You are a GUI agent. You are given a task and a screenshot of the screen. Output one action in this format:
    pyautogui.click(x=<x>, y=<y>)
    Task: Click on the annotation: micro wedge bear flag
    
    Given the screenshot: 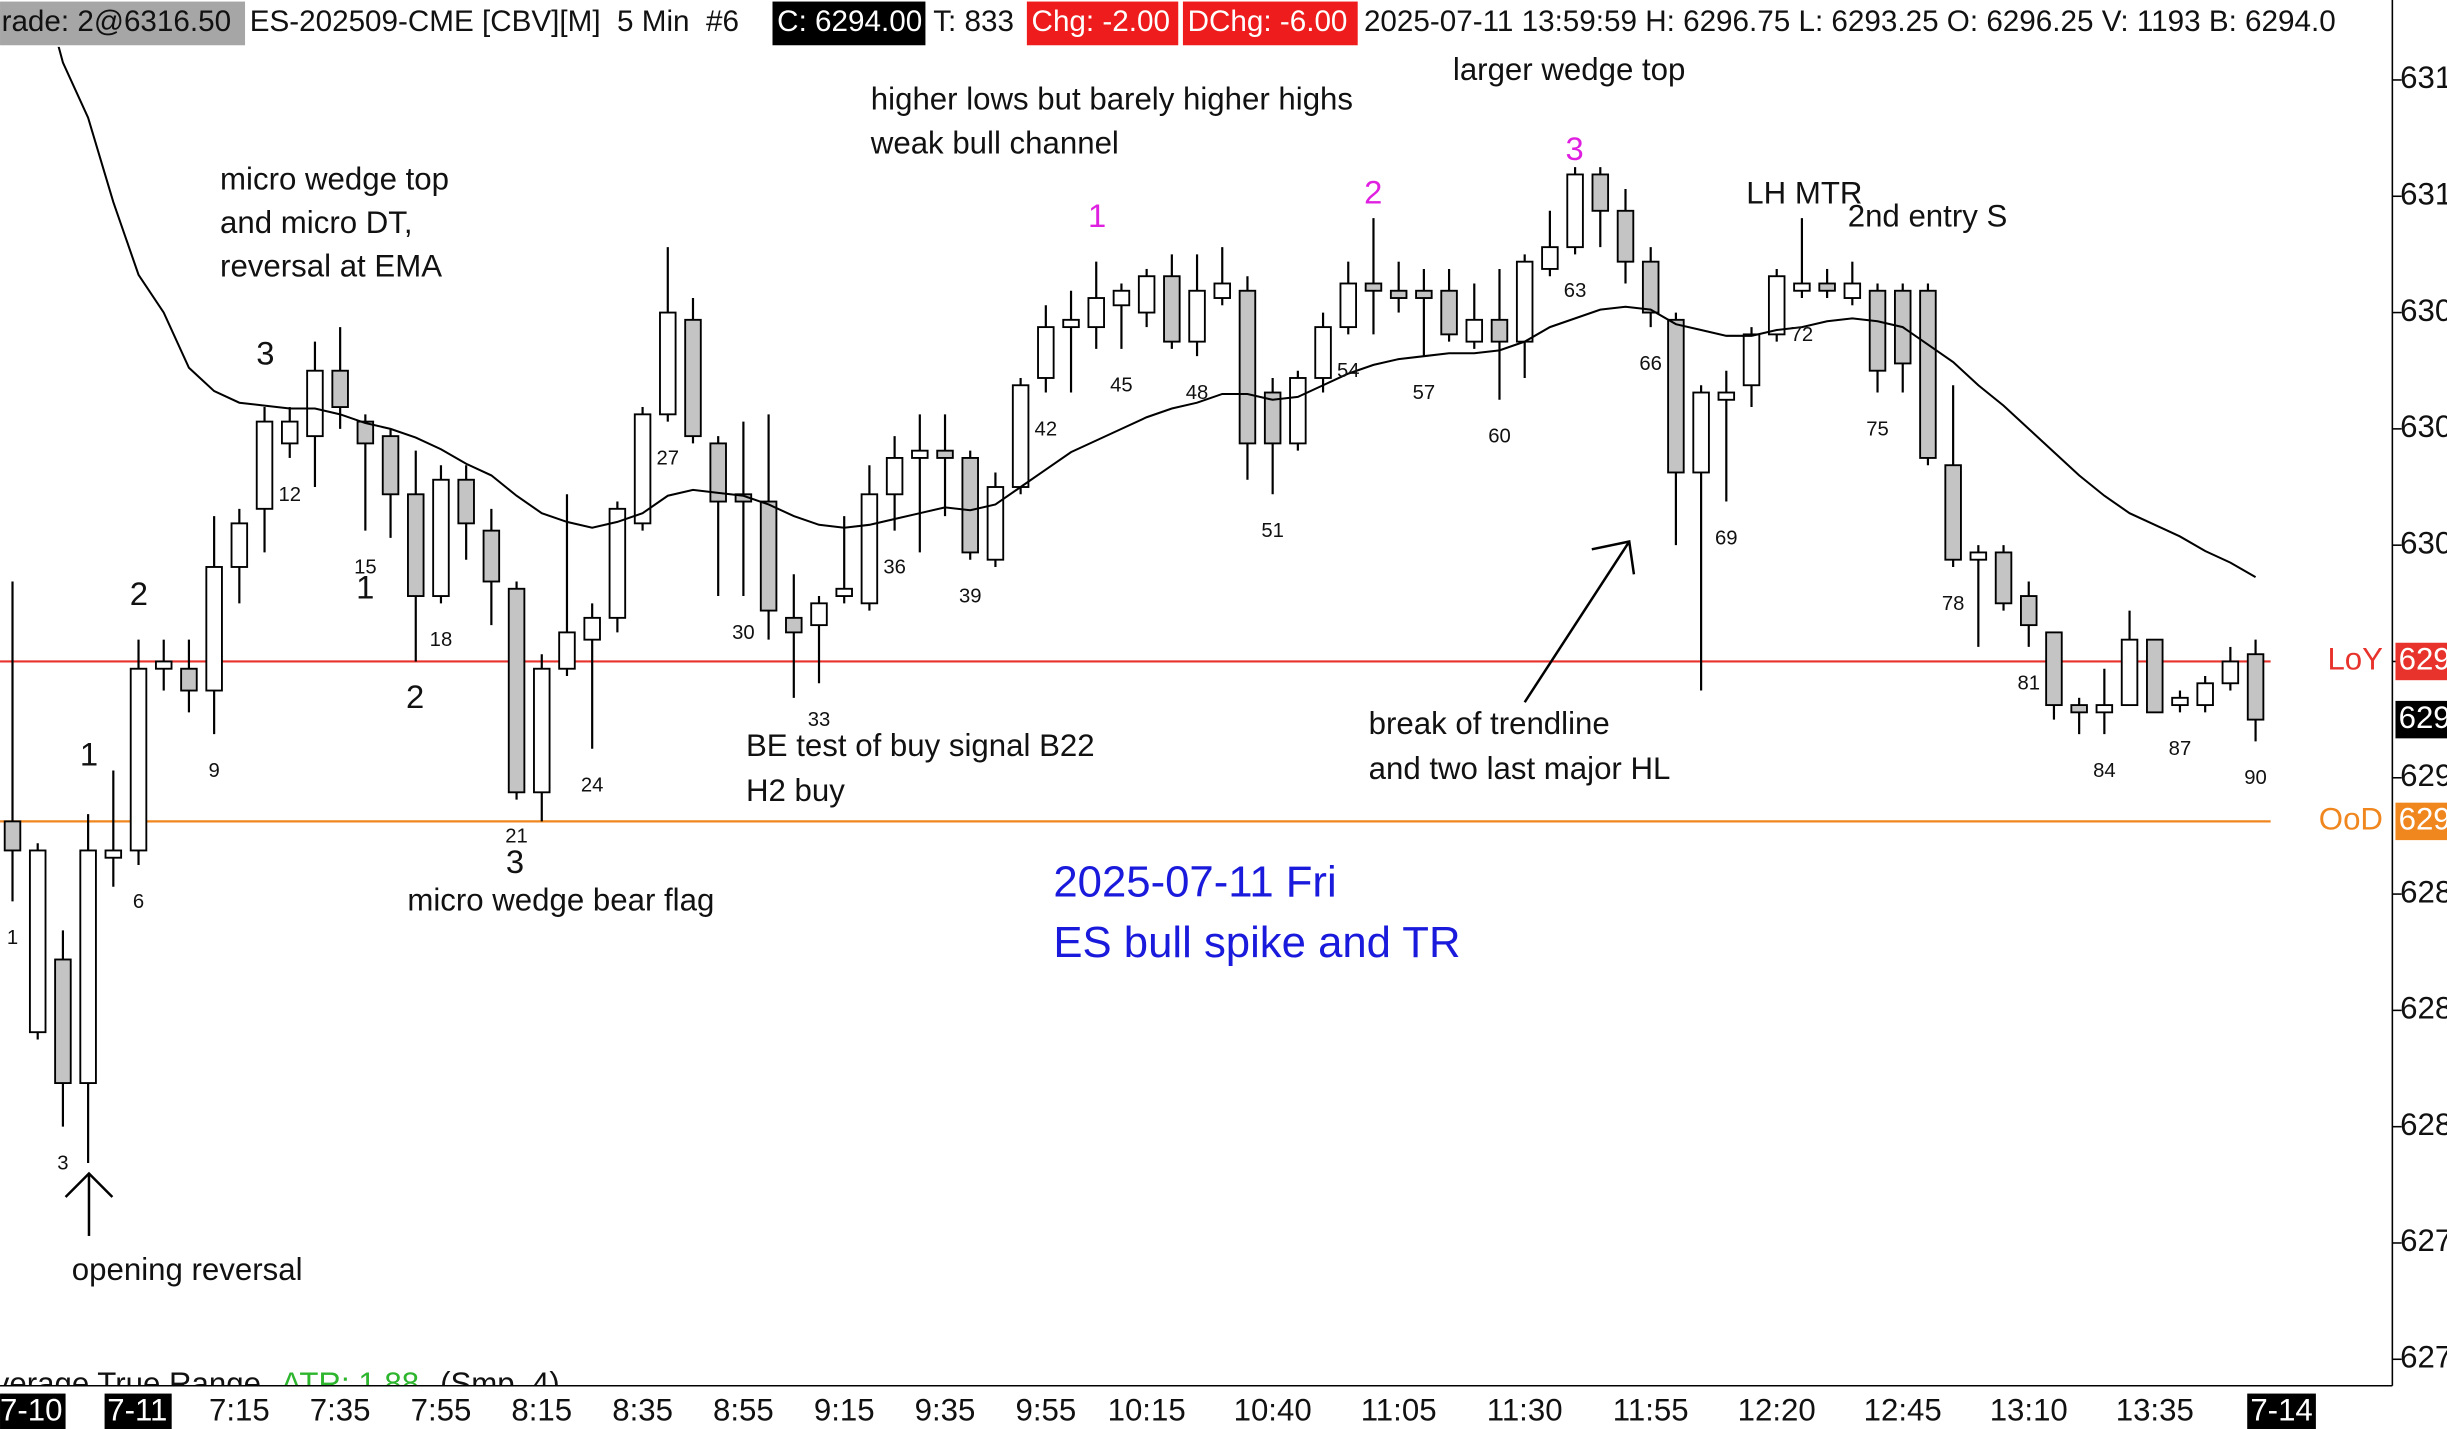 What is the action you would take?
    pyautogui.click(x=560, y=899)
    